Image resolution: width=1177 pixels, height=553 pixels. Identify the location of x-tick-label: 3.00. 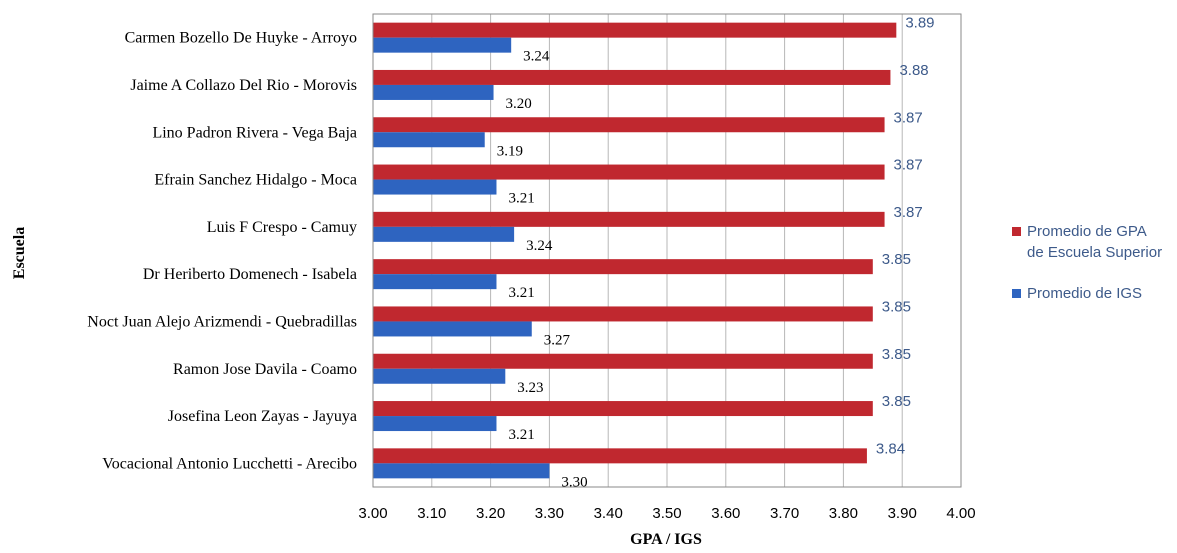
(372, 513).